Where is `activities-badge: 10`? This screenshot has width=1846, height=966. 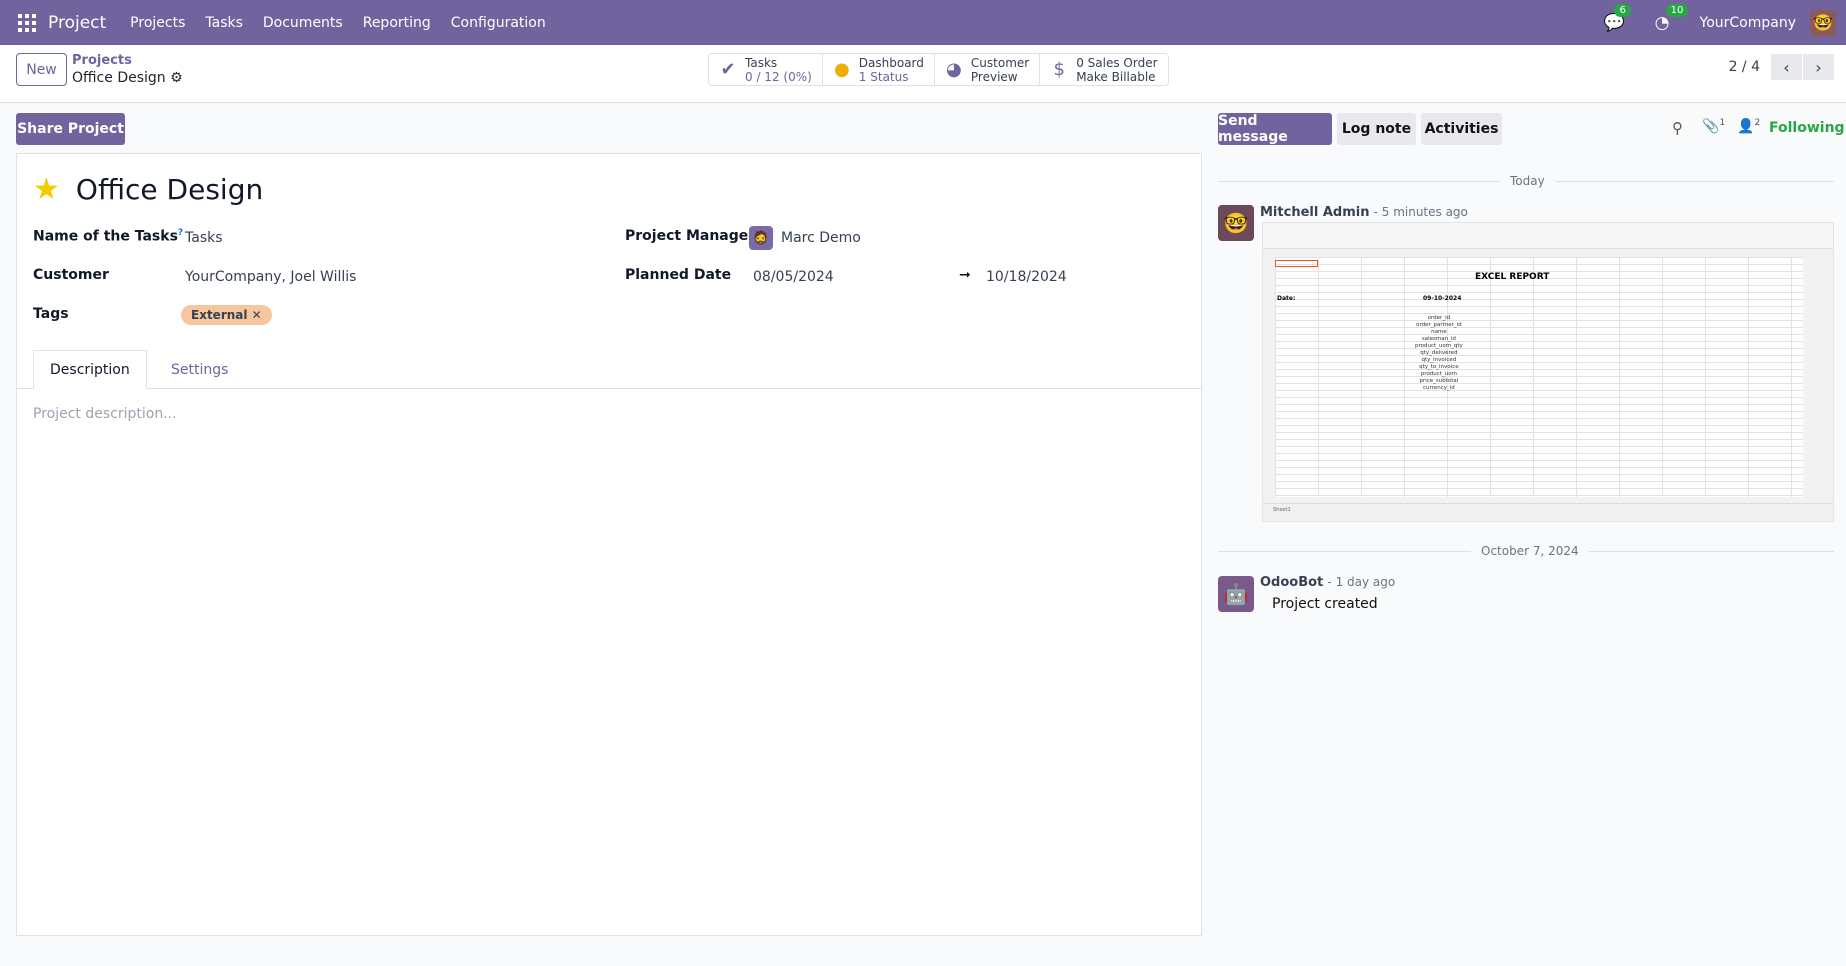 activities-badge: 10 is located at coordinates (1677, 10).